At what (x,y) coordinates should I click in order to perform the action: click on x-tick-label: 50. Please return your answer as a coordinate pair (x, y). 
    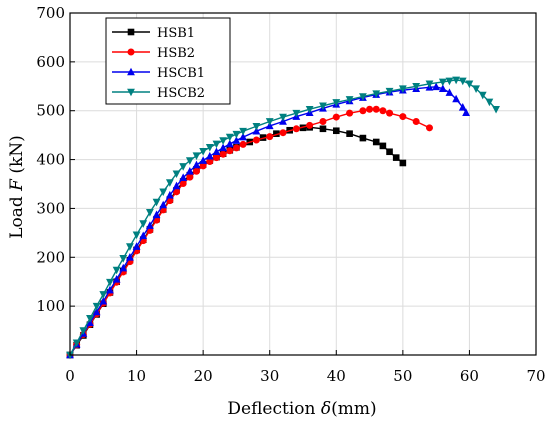
    Looking at the image, I should click on (402, 376).